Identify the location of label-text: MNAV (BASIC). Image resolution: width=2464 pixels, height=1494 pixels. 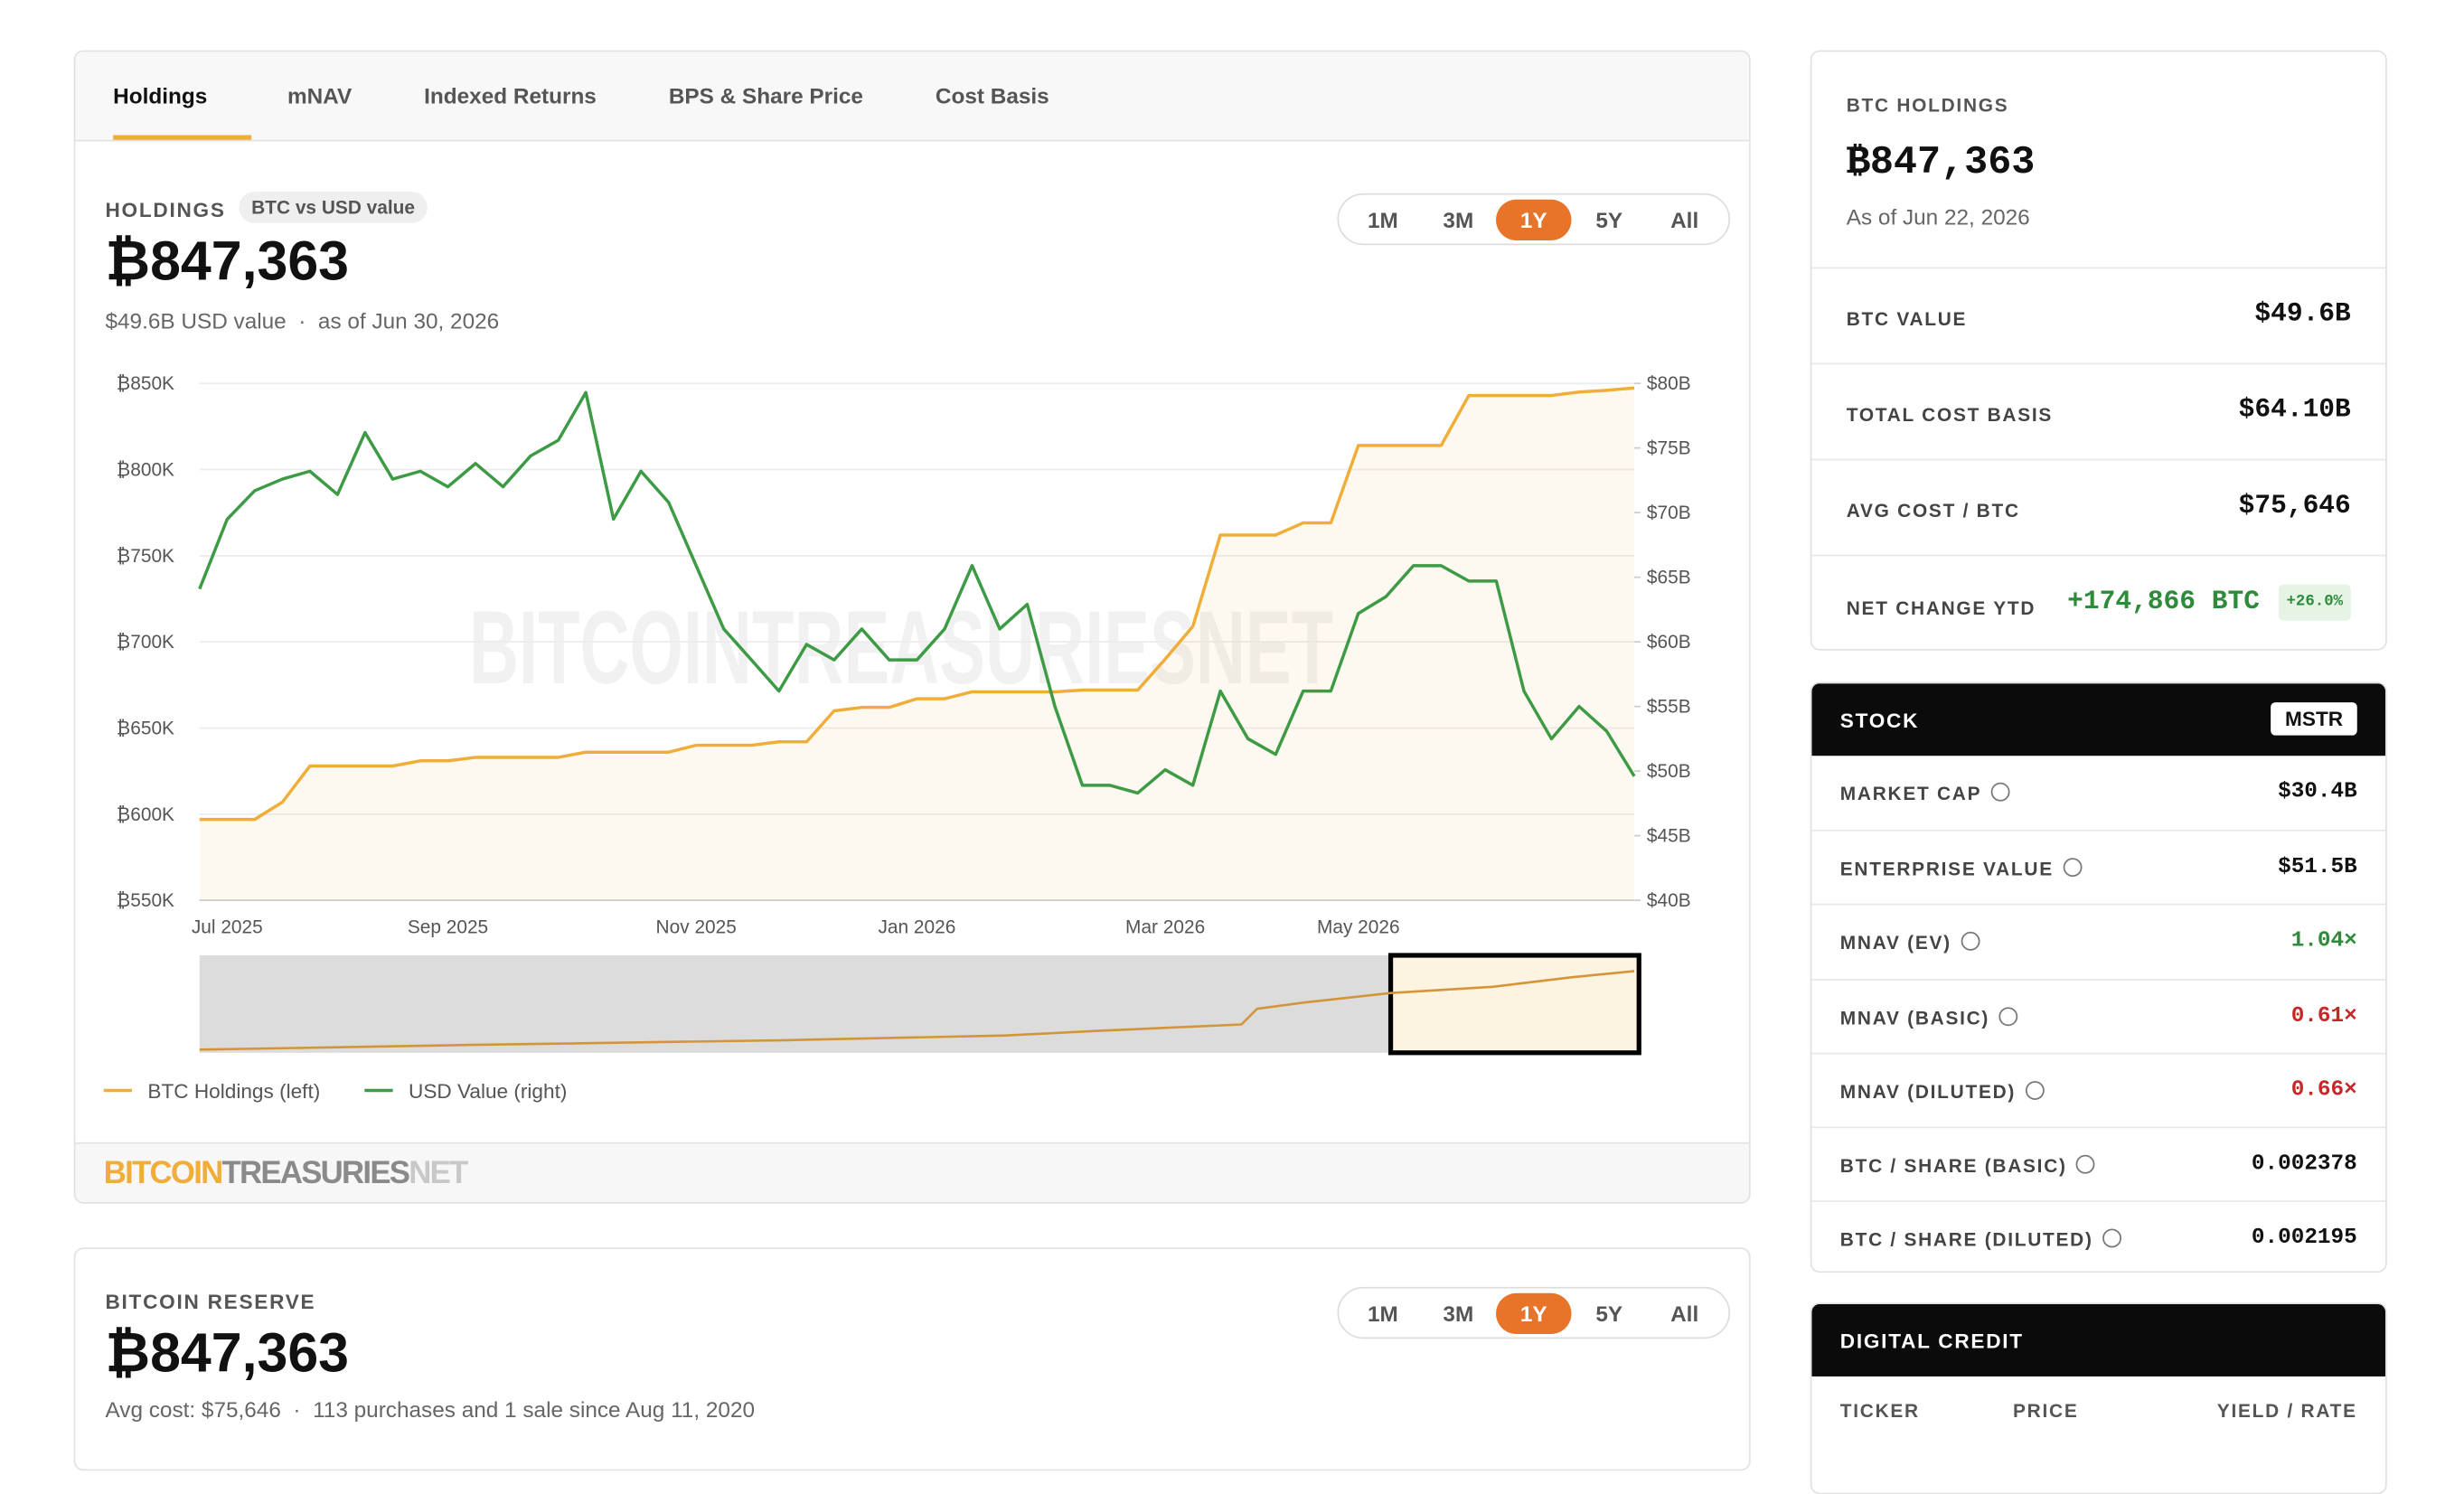
(1914, 1018).